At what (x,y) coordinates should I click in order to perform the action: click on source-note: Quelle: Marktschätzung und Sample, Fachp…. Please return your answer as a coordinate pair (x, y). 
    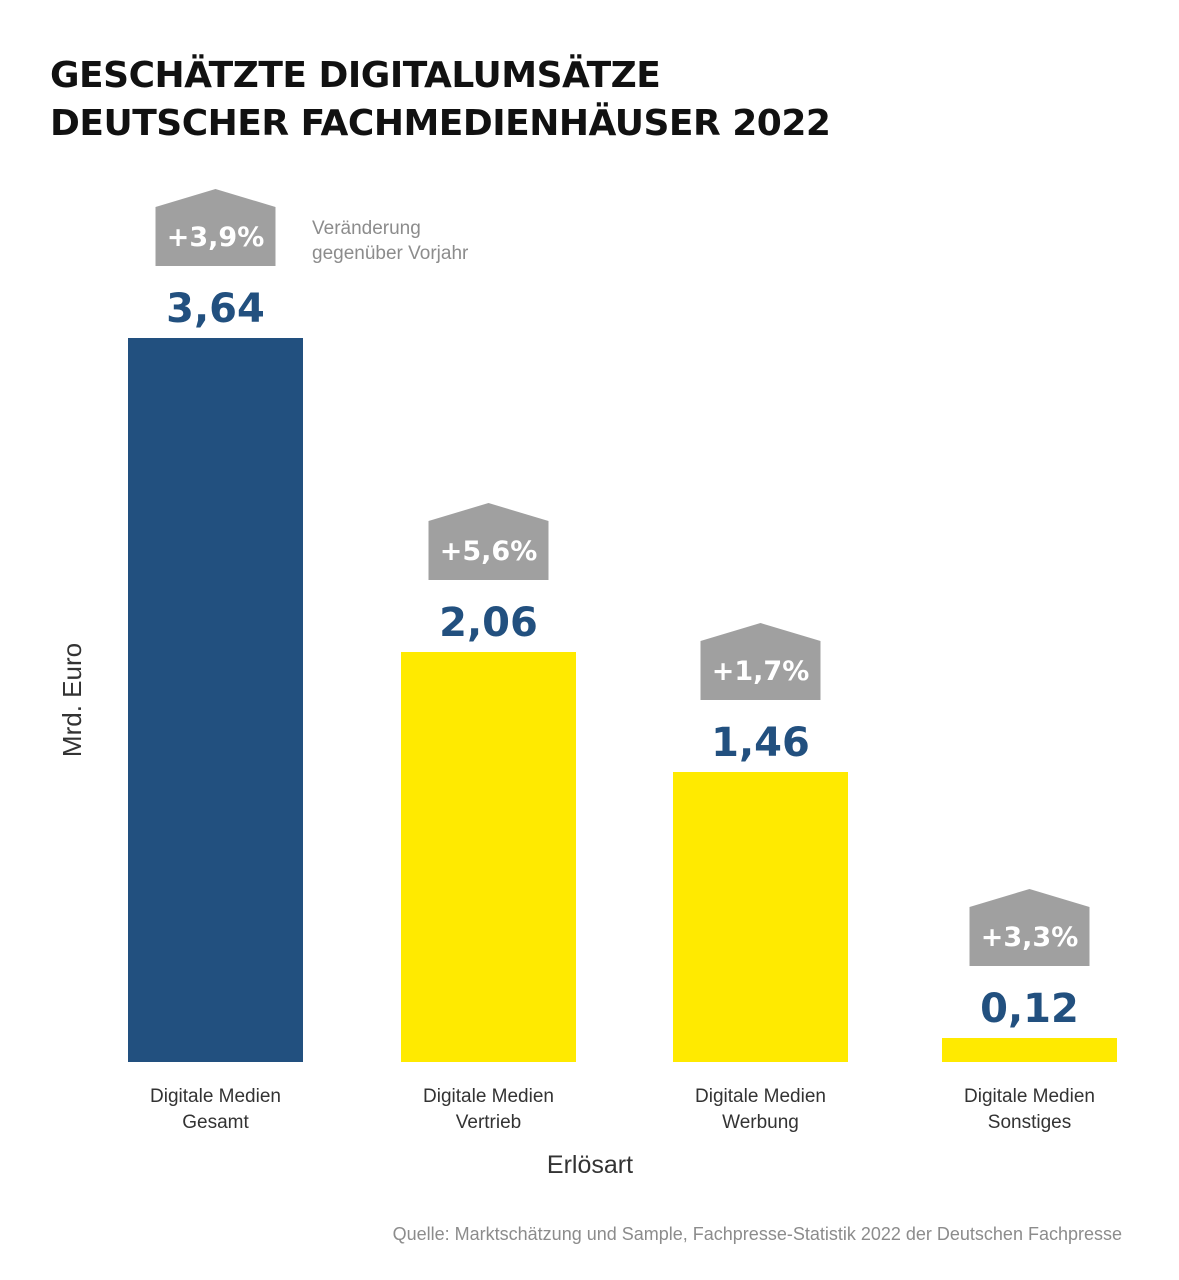
    Looking at the image, I should click on (757, 1234).